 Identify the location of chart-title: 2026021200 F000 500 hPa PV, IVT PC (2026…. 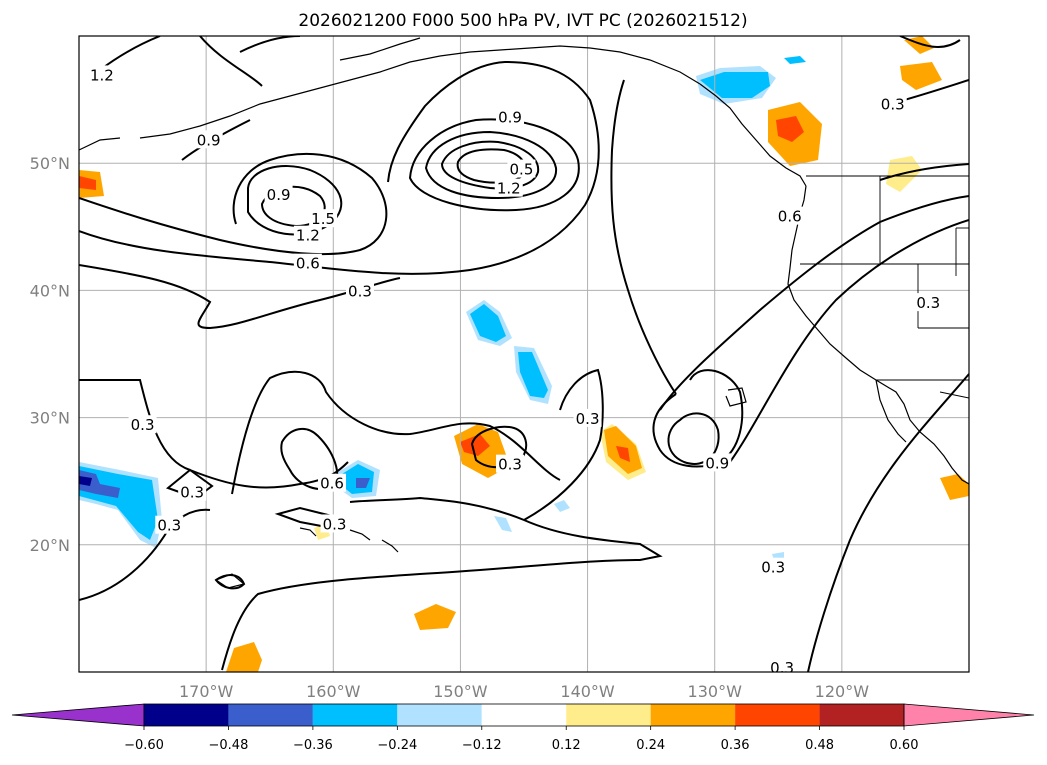
(522, 21).